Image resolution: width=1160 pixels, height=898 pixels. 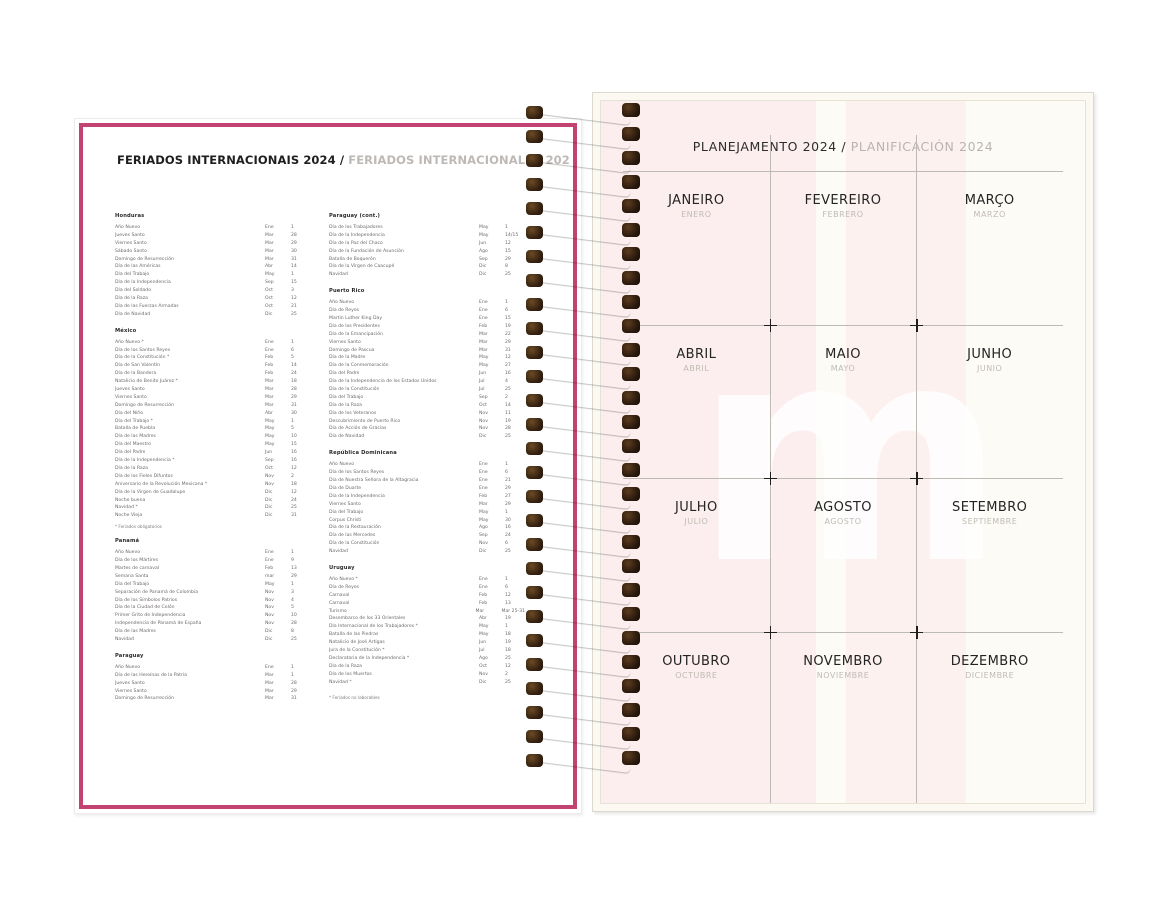 I want to click on holiday-name: Domingo de Resurrección, so click(x=144, y=259).